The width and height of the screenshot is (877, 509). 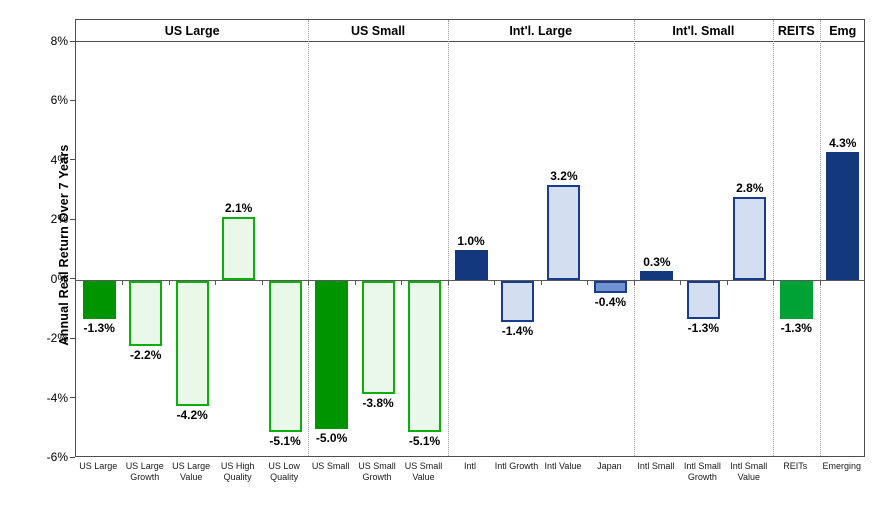 I want to click on group-header-us-small: US Small, so click(x=378, y=31).